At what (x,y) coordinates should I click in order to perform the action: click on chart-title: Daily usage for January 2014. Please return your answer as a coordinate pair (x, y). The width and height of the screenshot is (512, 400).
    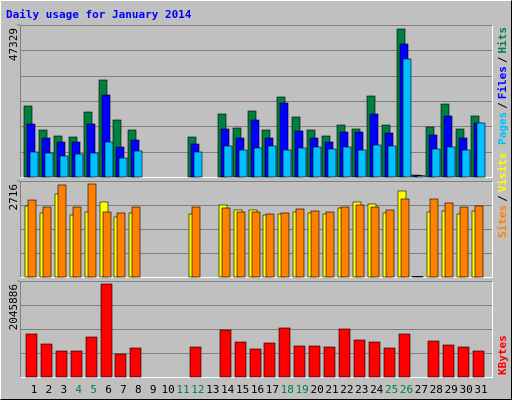
    Looking at the image, I should click on (99, 14).